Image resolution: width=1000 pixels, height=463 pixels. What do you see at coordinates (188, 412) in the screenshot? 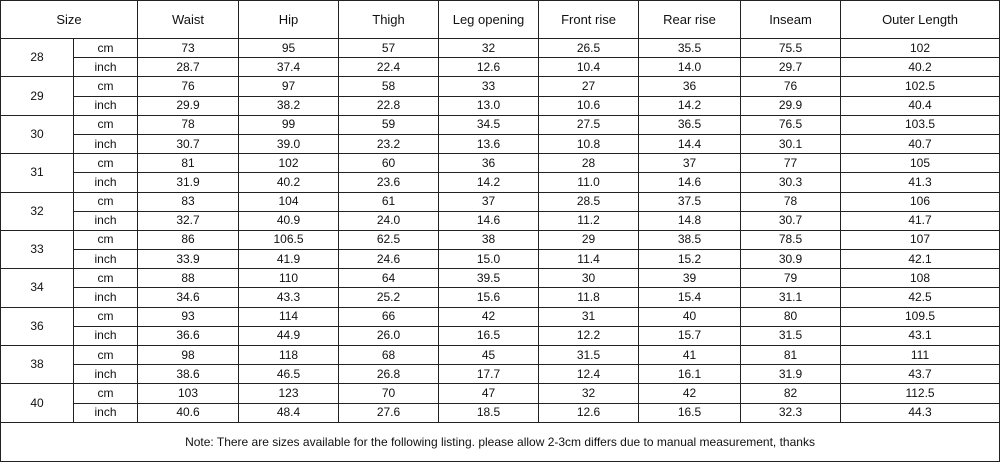
I see `value: 40.6` at bounding box center [188, 412].